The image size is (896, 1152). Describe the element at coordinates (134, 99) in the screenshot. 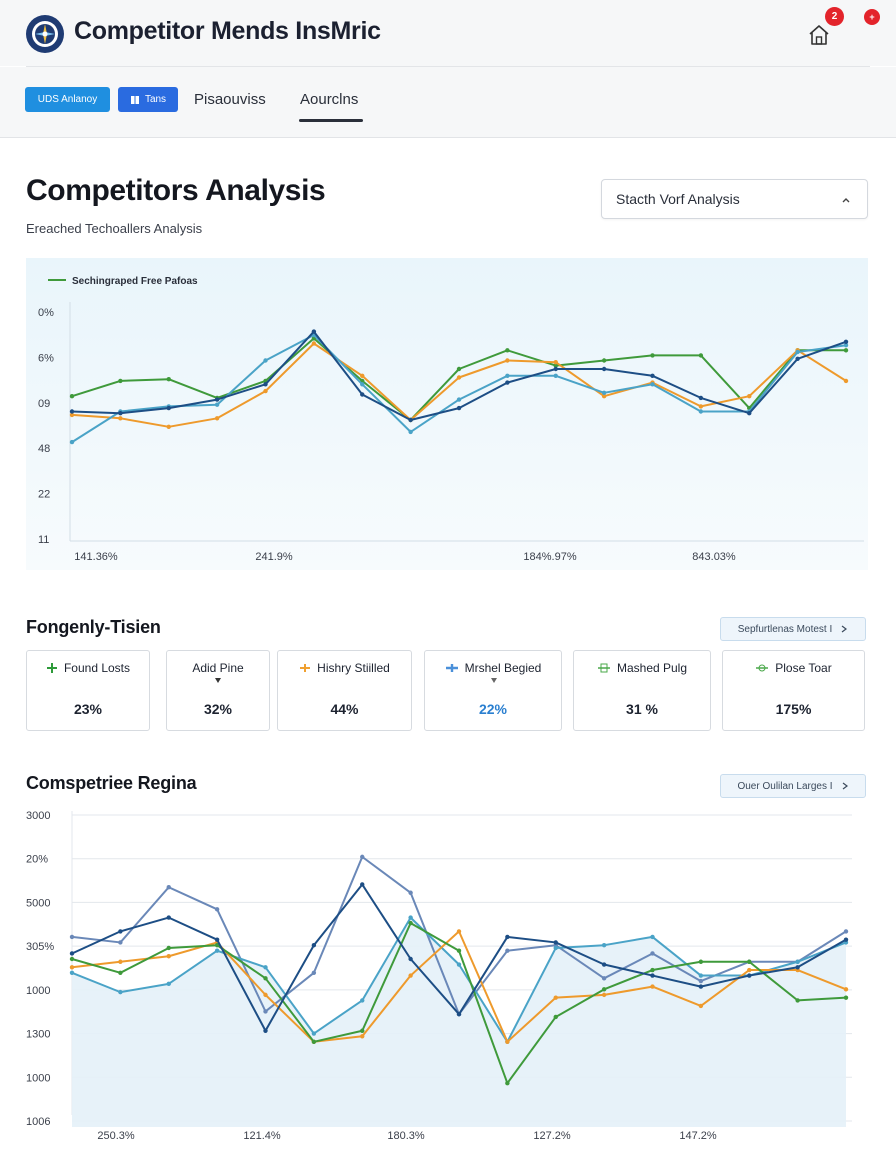

I see `book-icon` at that location.